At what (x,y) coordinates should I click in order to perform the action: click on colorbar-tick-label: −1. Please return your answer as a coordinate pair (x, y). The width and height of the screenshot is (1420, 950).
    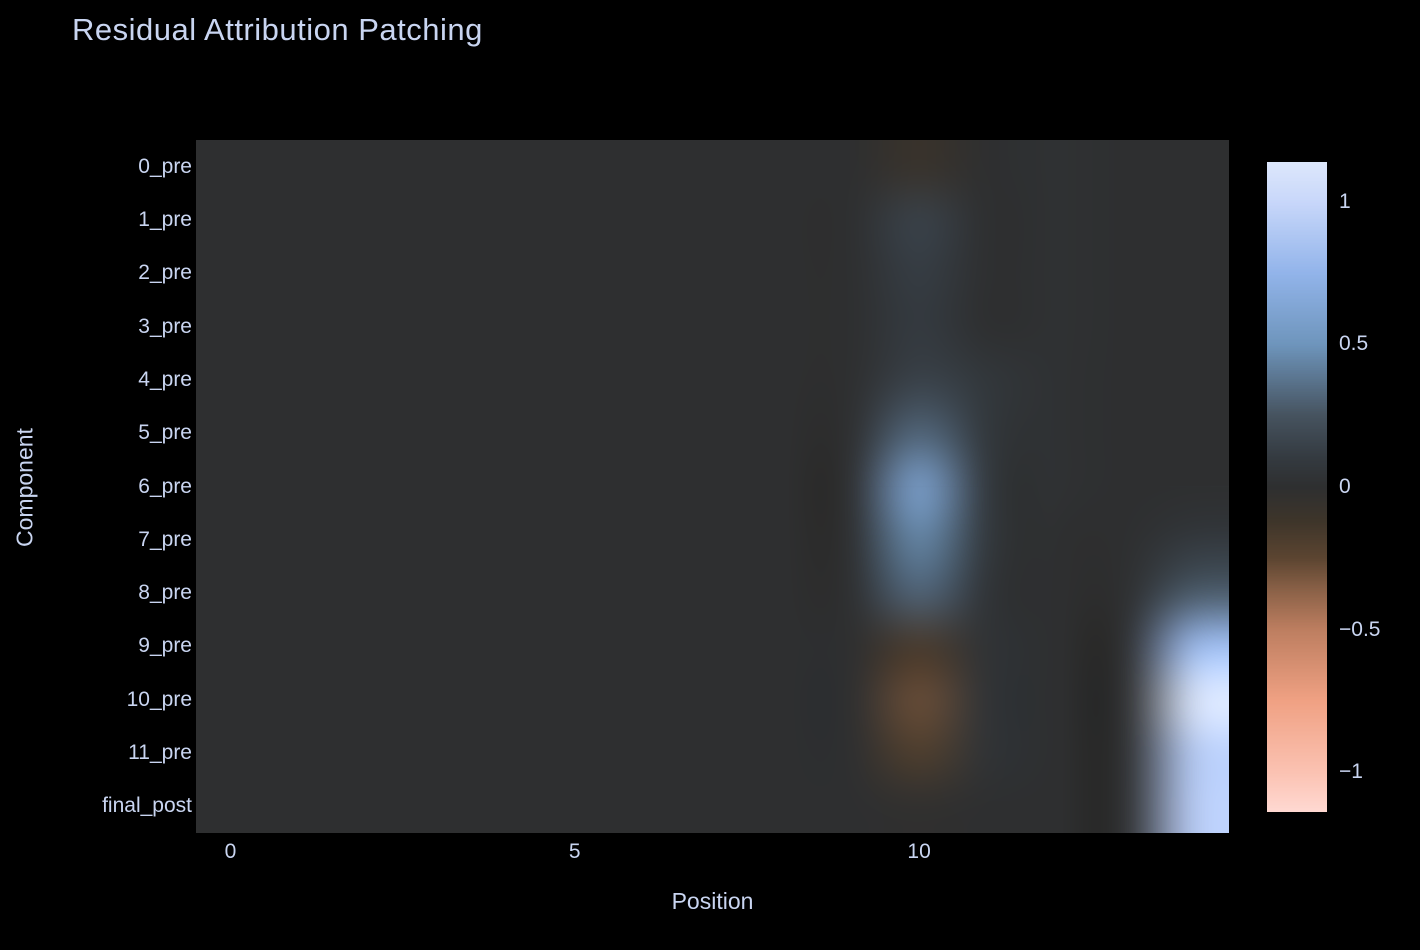
    Looking at the image, I should click on (1351, 772).